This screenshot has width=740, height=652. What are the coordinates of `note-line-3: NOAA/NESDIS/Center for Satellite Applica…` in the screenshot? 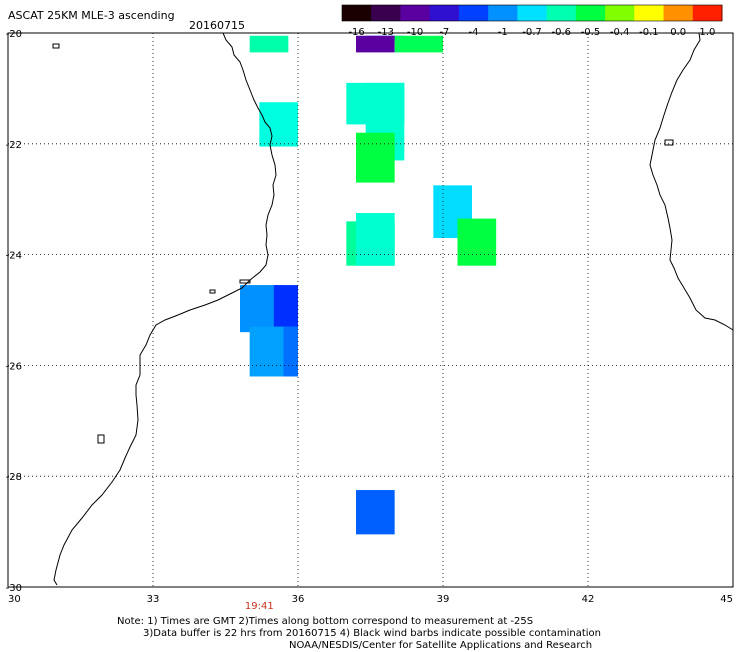 It's located at (441, 645).